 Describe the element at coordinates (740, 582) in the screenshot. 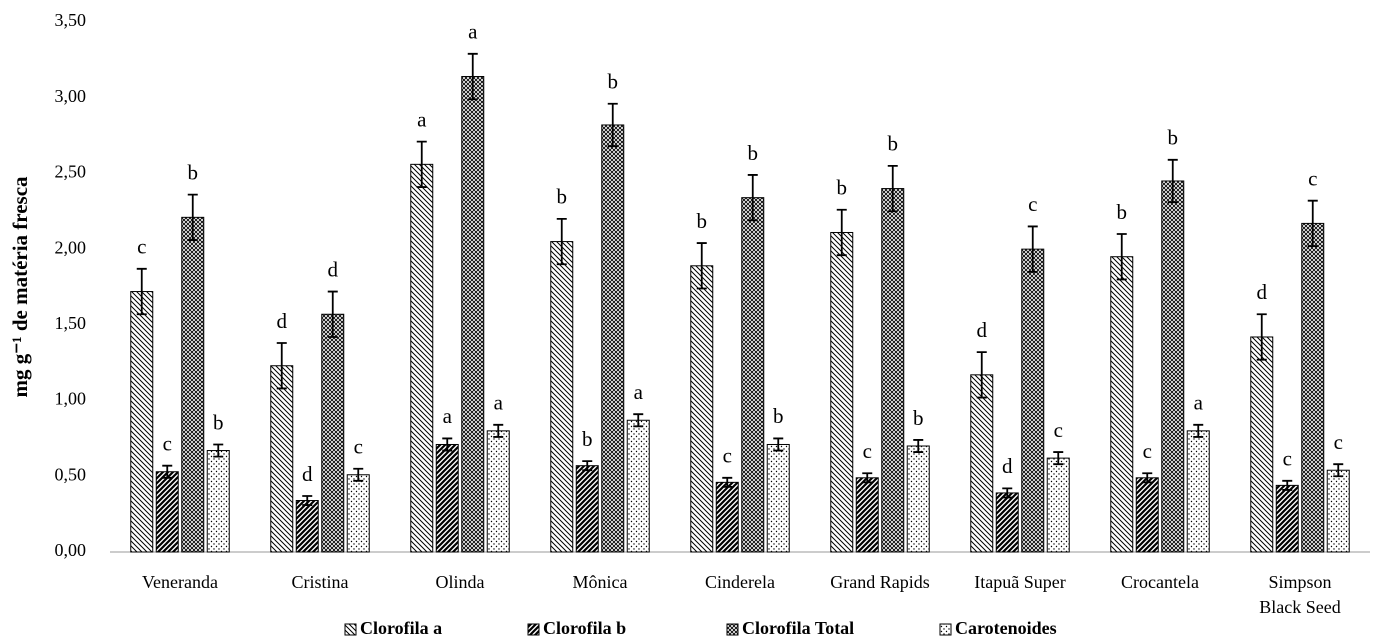

I see `x-tick-label: Cinderela` at that location.